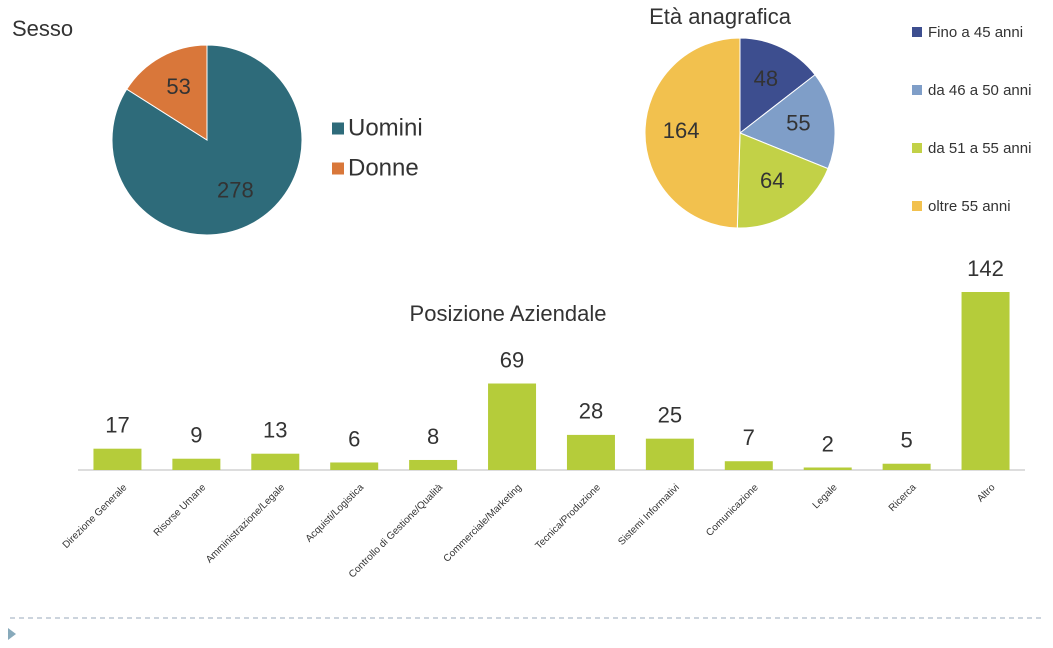 Image resolution: width=1053 pixels, height=648 pixels. Describe the element at coordinates (986, 493) in the screenshot. I see `x-tick-label: Altro` at that location.